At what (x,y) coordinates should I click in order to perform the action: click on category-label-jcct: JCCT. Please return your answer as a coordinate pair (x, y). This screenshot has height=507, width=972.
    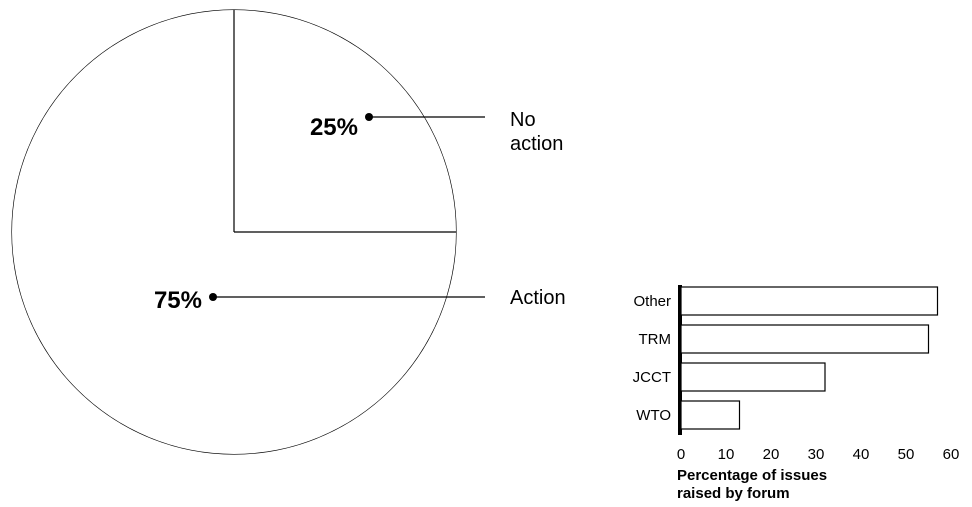
    Looking at the image, I should click on (652, 377).